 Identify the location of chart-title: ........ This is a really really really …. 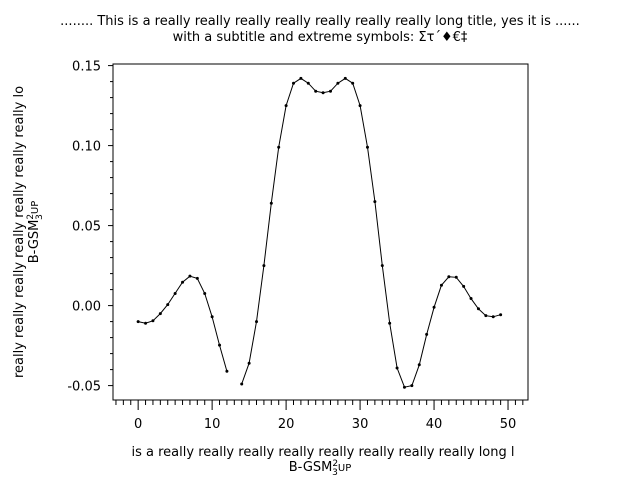
(320, 21).